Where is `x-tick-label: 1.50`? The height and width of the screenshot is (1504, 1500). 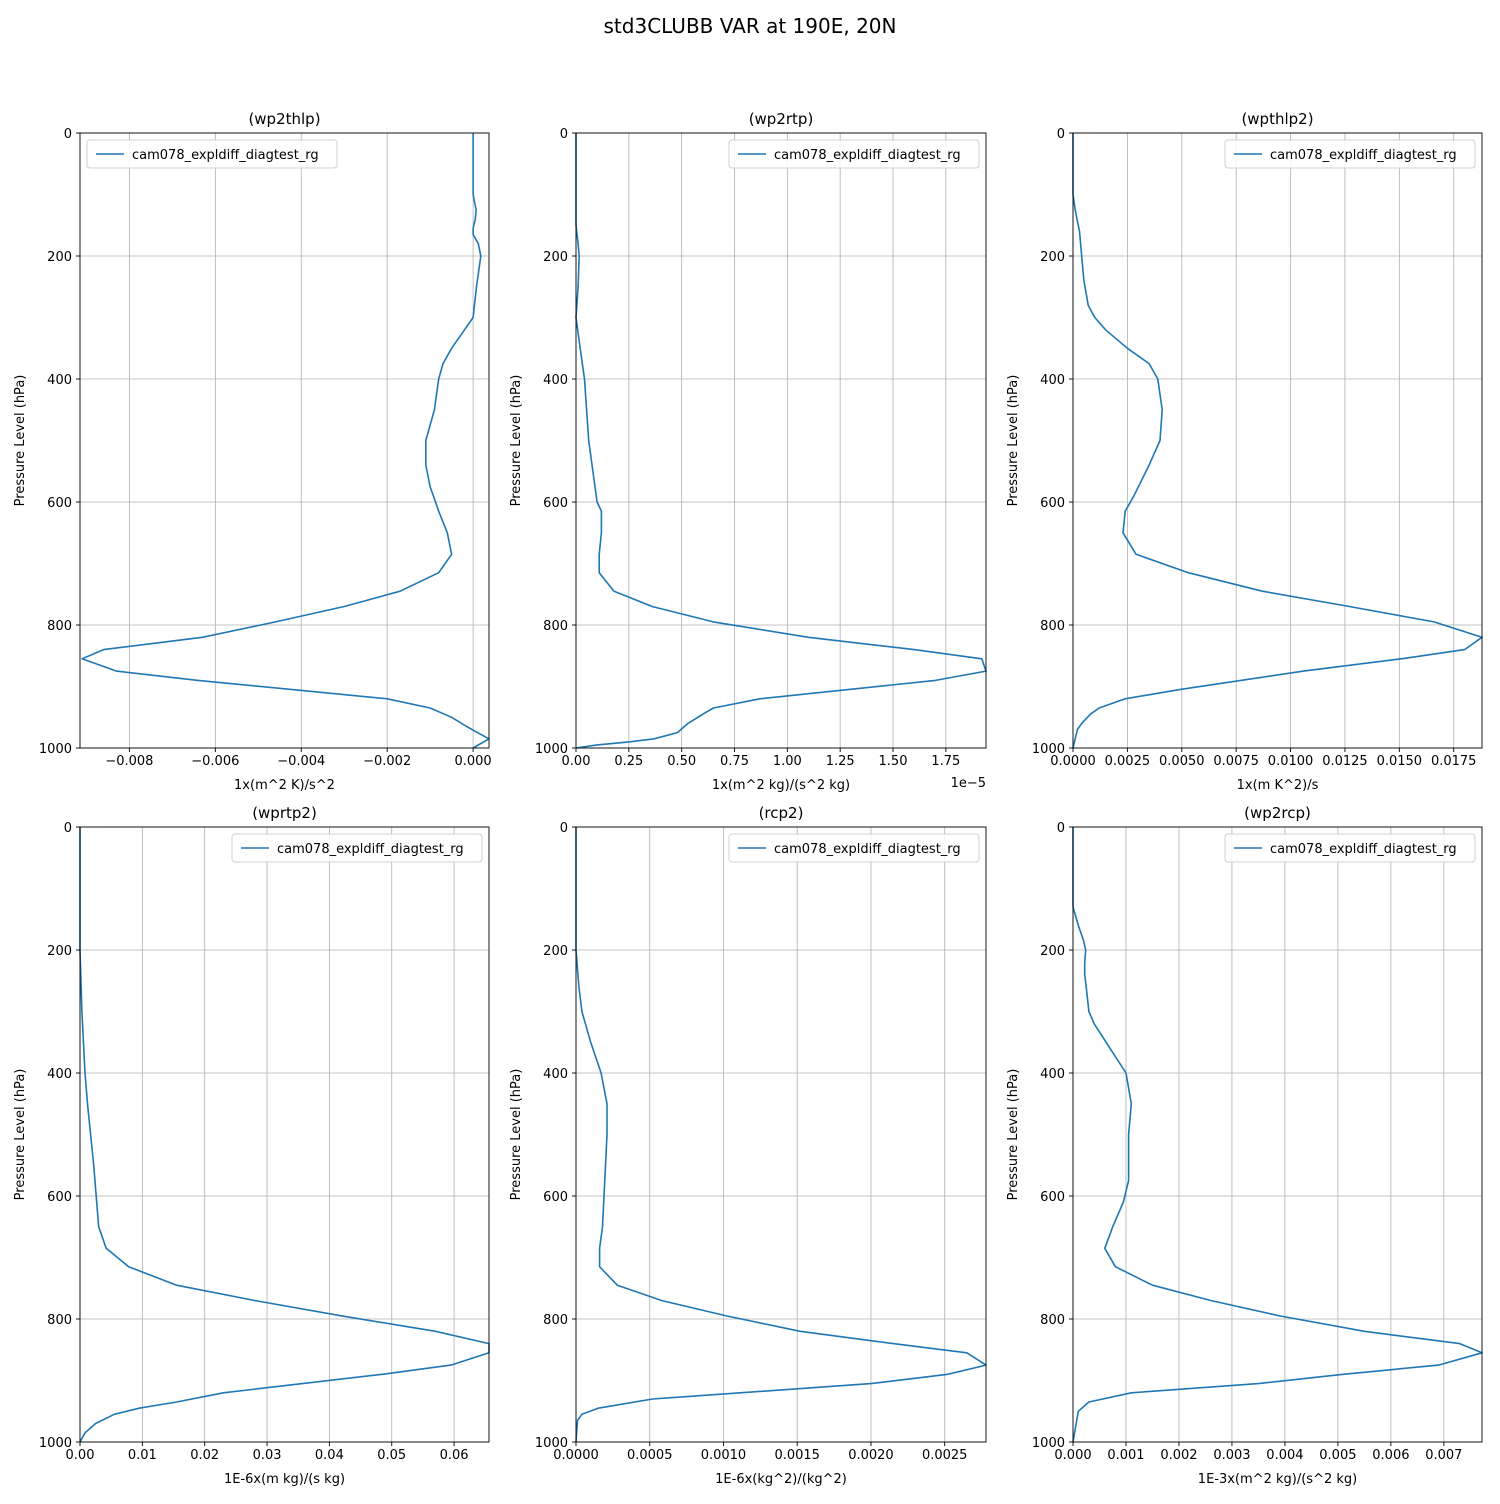
x-tick-label: 1.50 is located at coordinates (893, 761).